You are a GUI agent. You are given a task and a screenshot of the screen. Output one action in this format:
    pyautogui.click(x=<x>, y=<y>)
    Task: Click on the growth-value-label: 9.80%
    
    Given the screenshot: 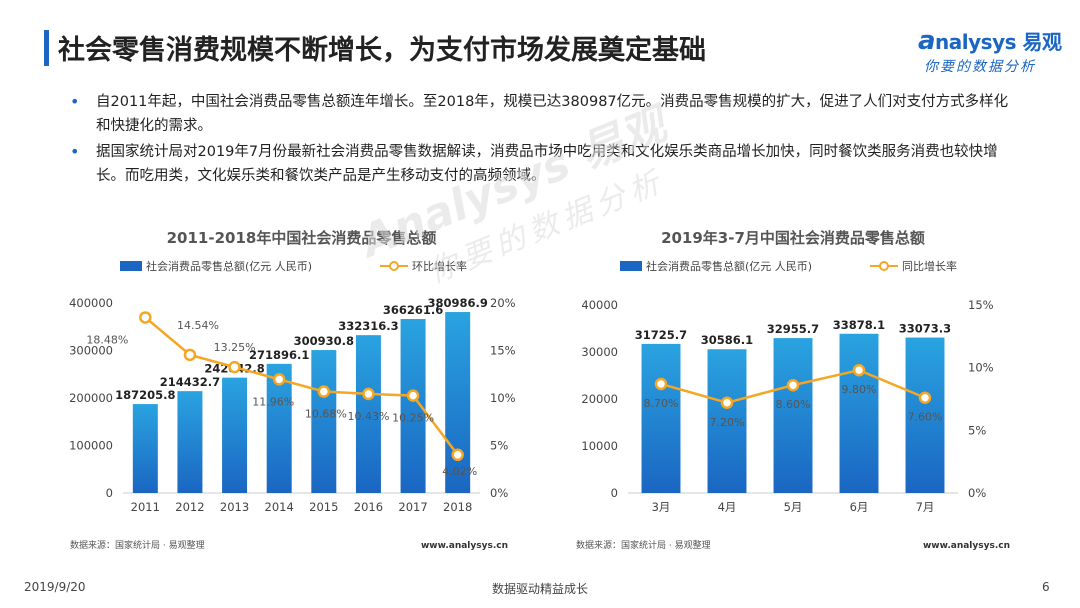 What is the action you would take?
    pyautogui.click(x=859, y=389)
    